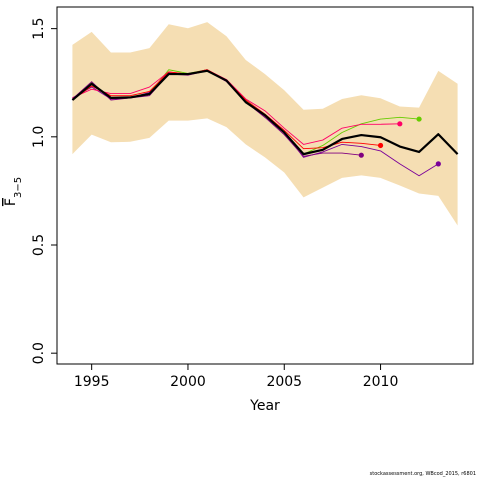  I want to click on series-end-markers, so click(399, 141).